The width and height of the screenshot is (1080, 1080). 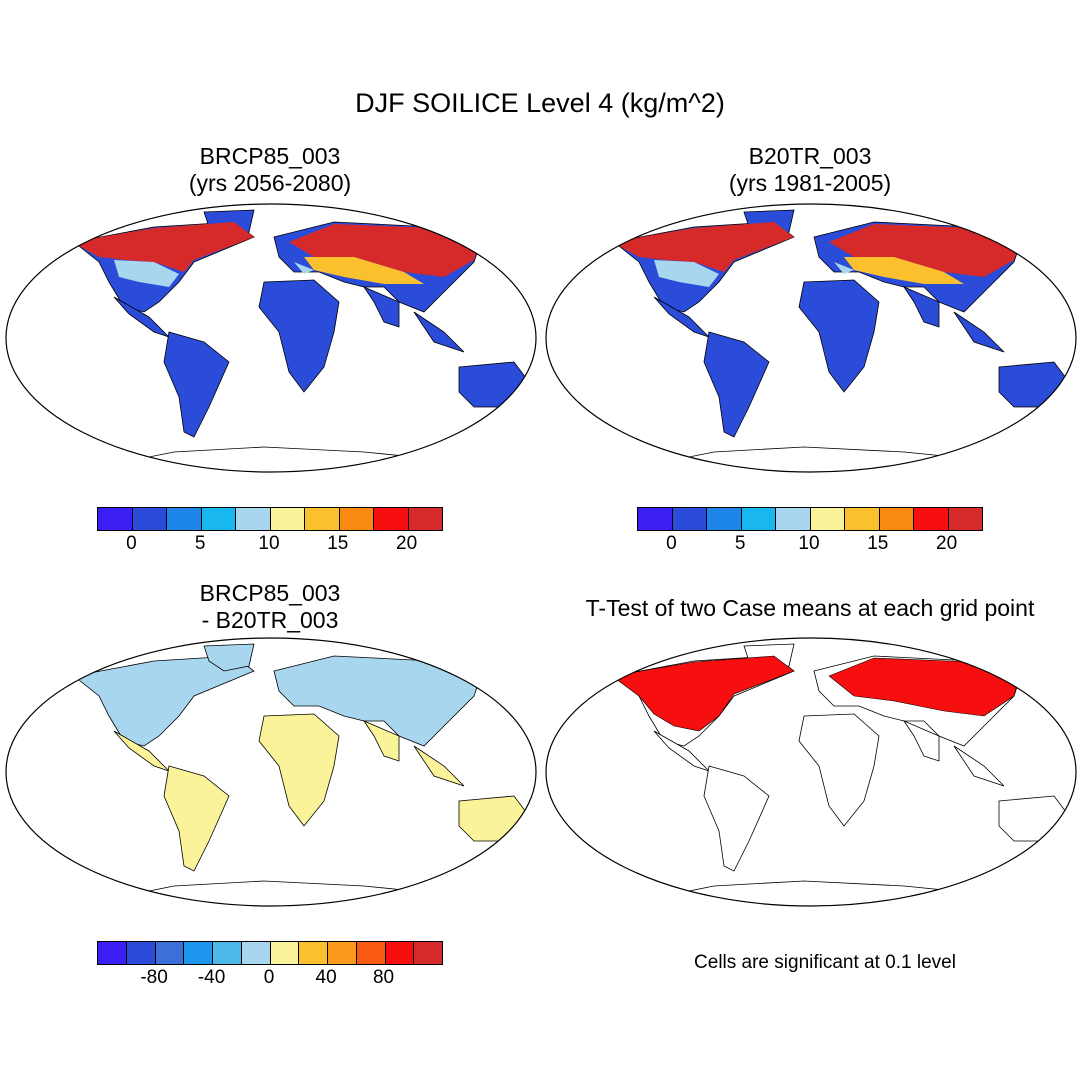 I want to click on colorbar-case2, so click(x=810, y=519).